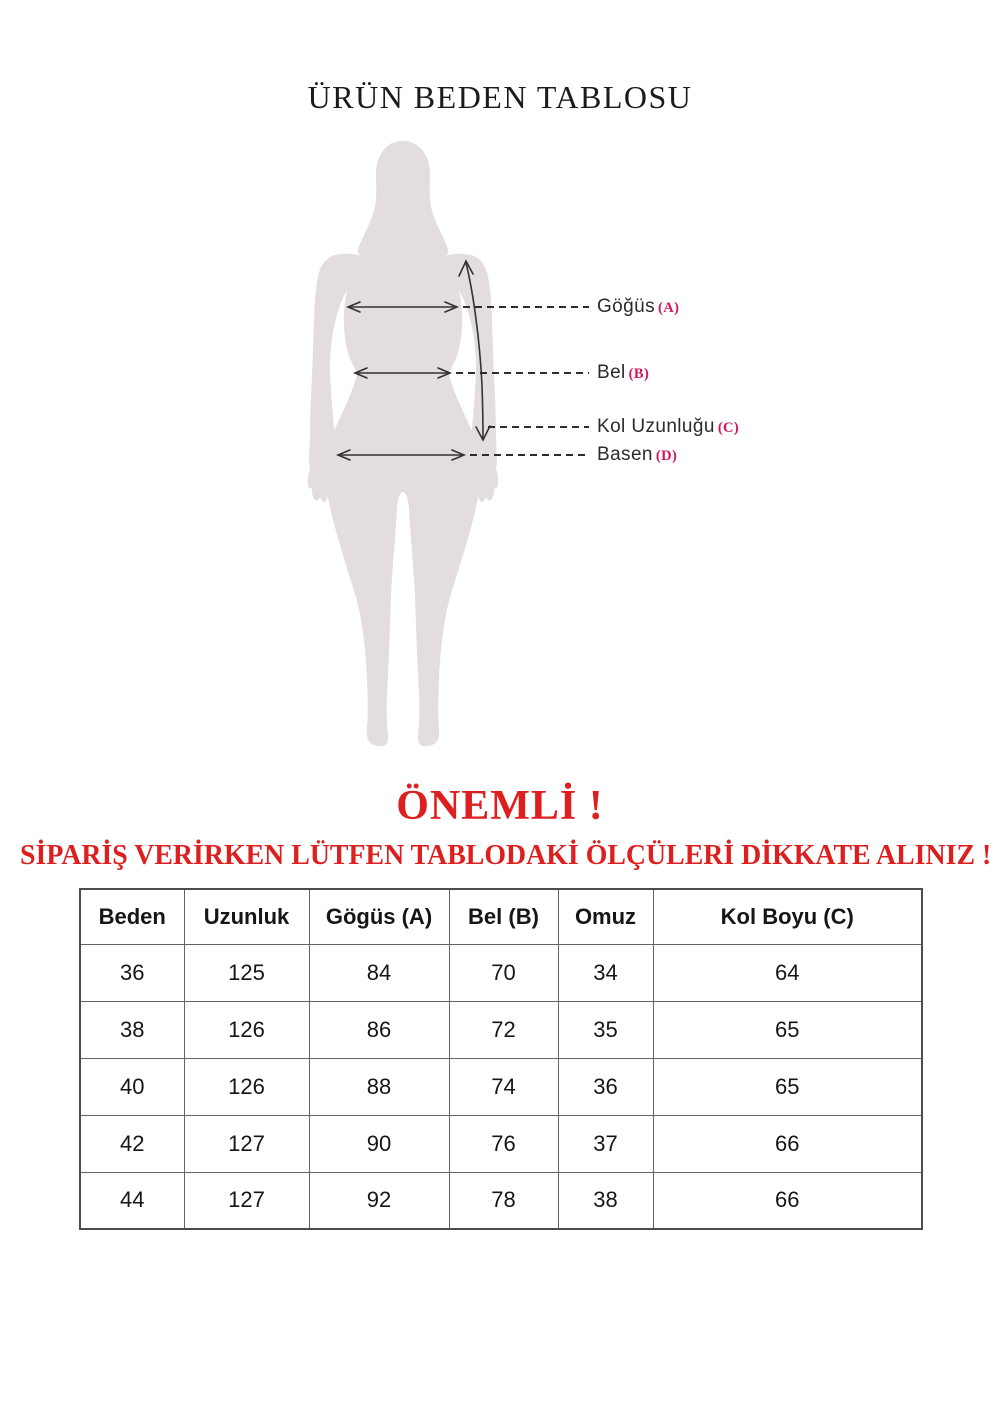  I want to click on arm-length-arrow, so click(474, 350).